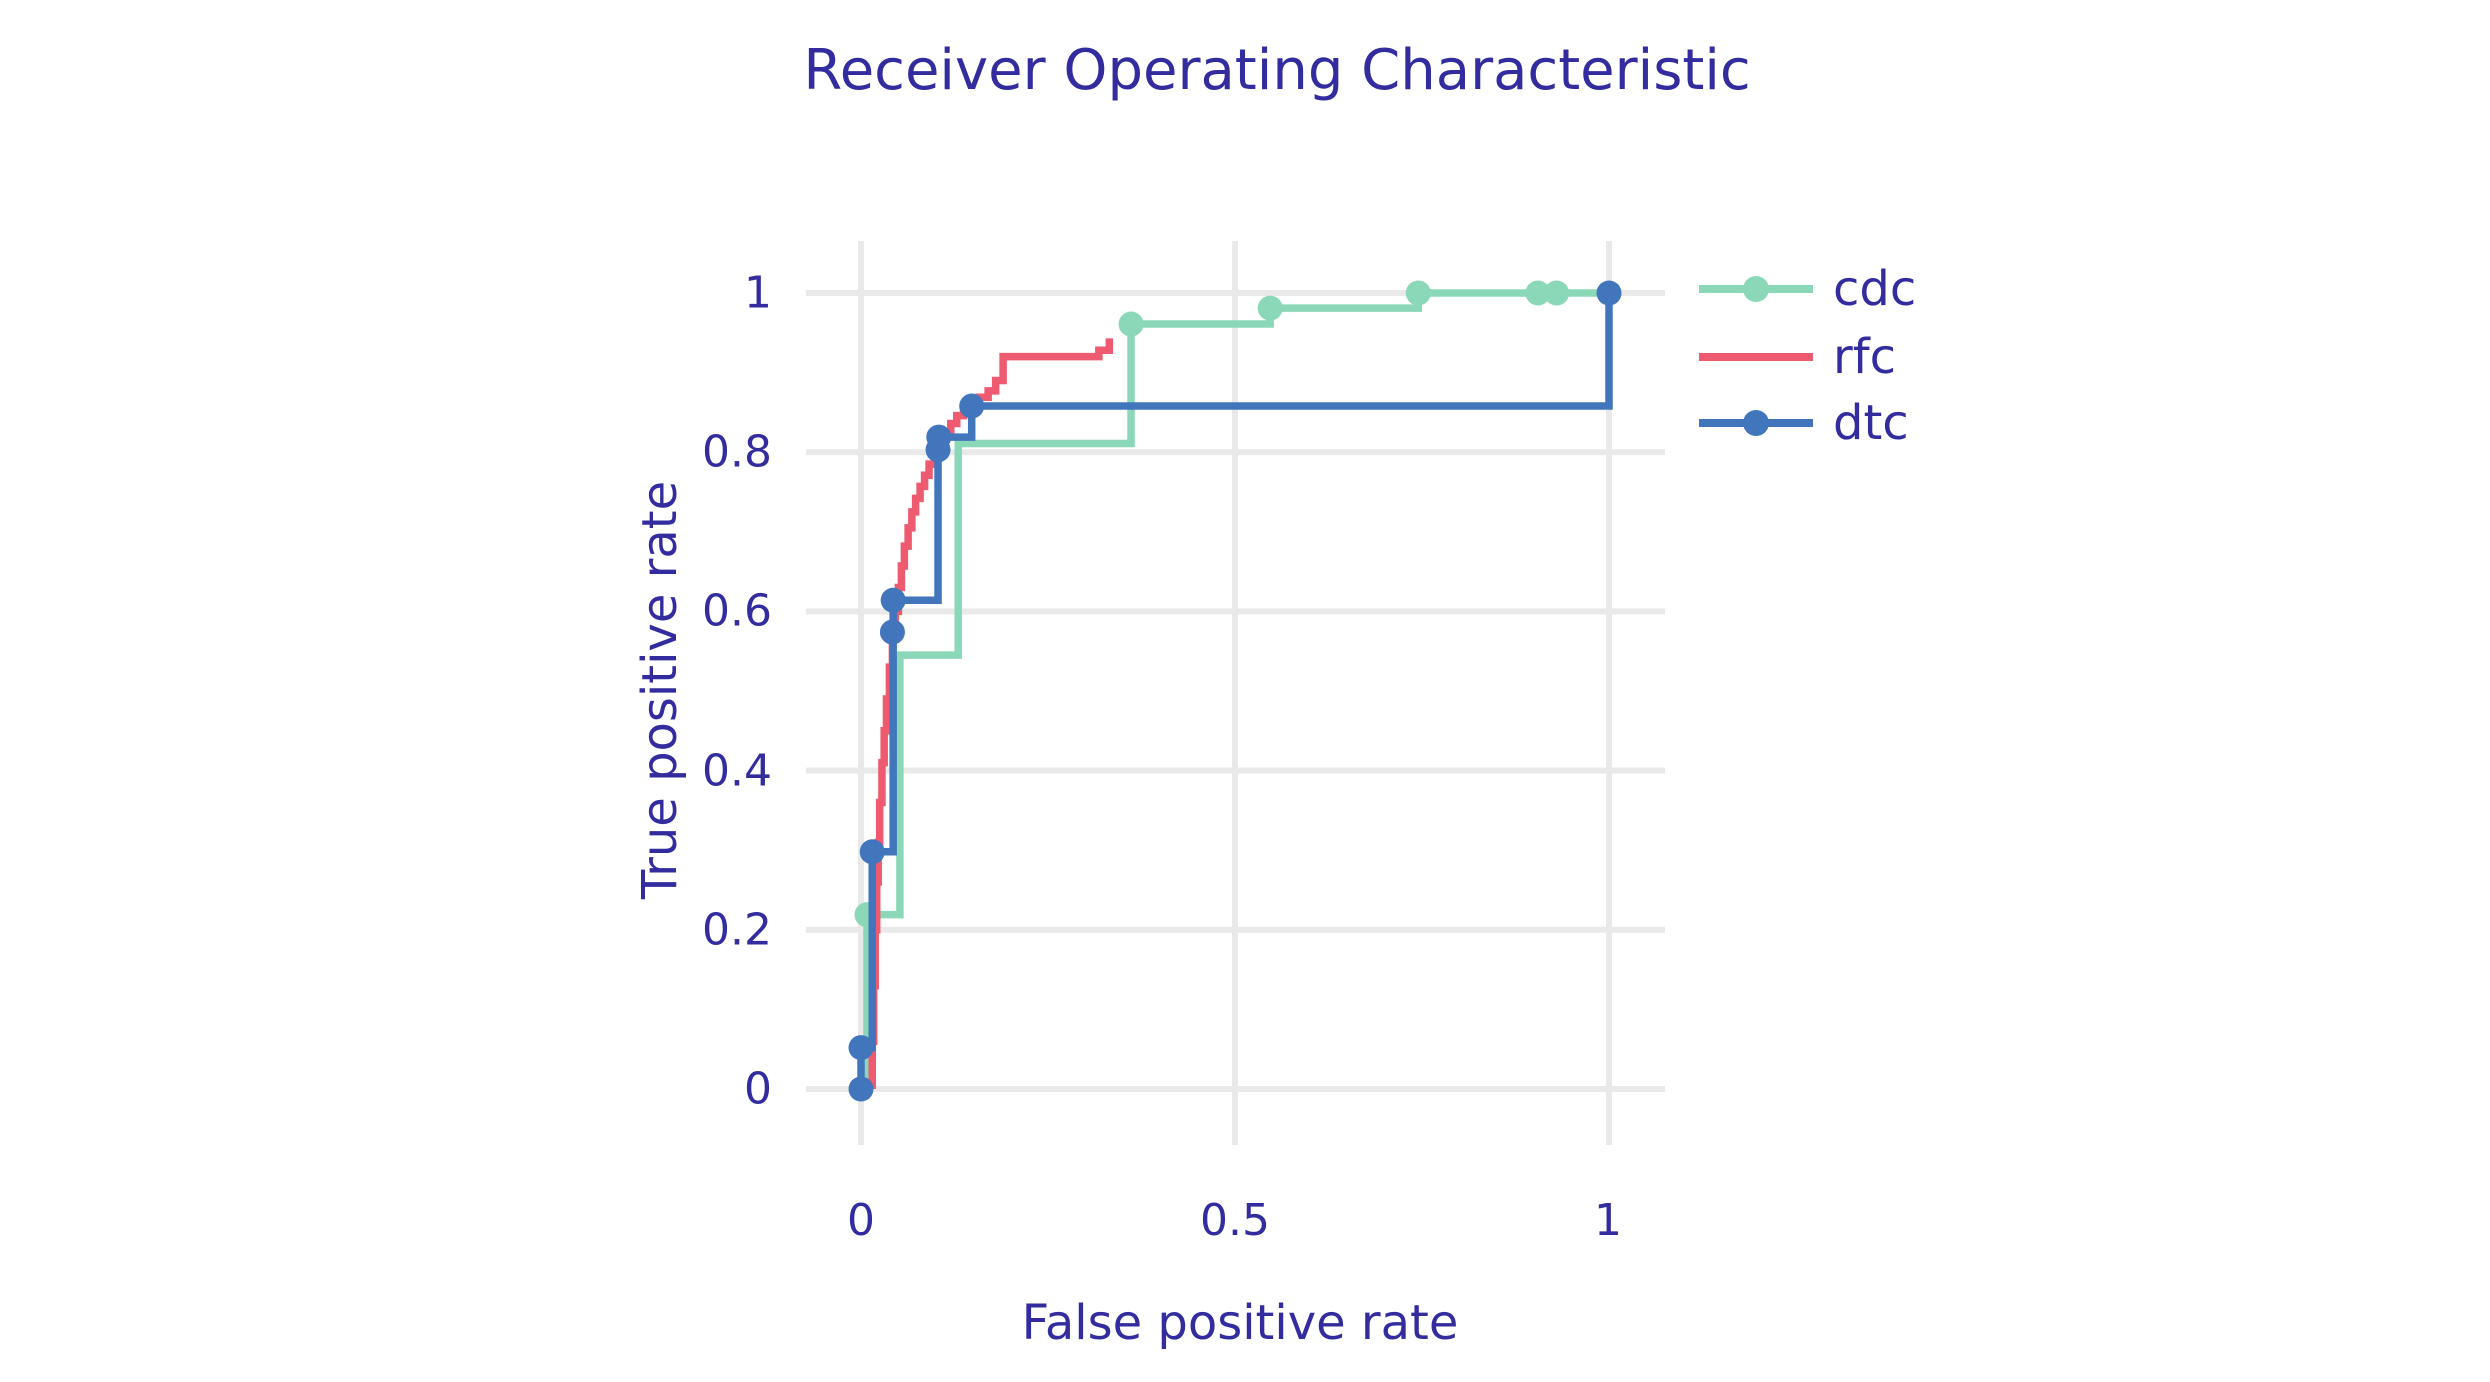 The height and width of the screenshot is (1382, 2490). What do you see at coordinates (758, 1089) in the screenshot?
I see `y-tick-label-0: 0` at bounding box center [758, 1089].